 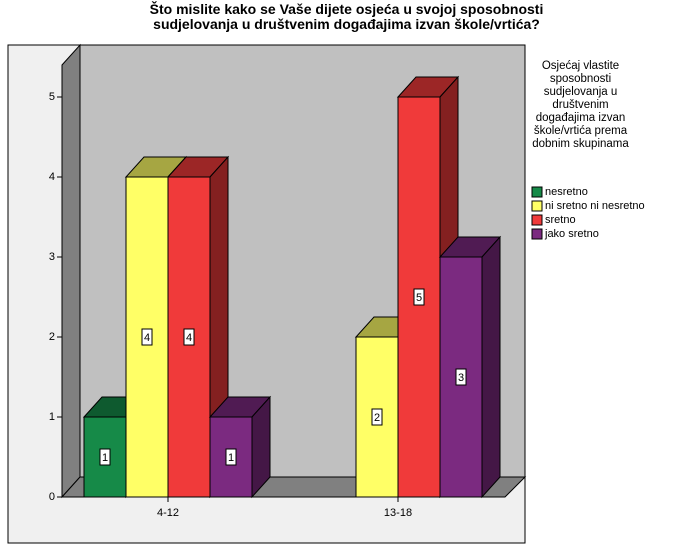 What do you see at coordinates (71, 271) in the screenshot?
I see `side-wall` at bounding box center [71, 271].